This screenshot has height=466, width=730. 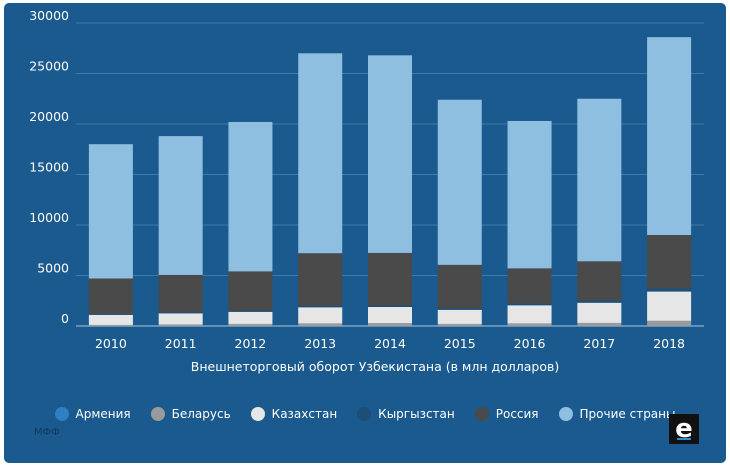 I want to click on legend-item: Кыргызстан, so click(x=406, y=414).